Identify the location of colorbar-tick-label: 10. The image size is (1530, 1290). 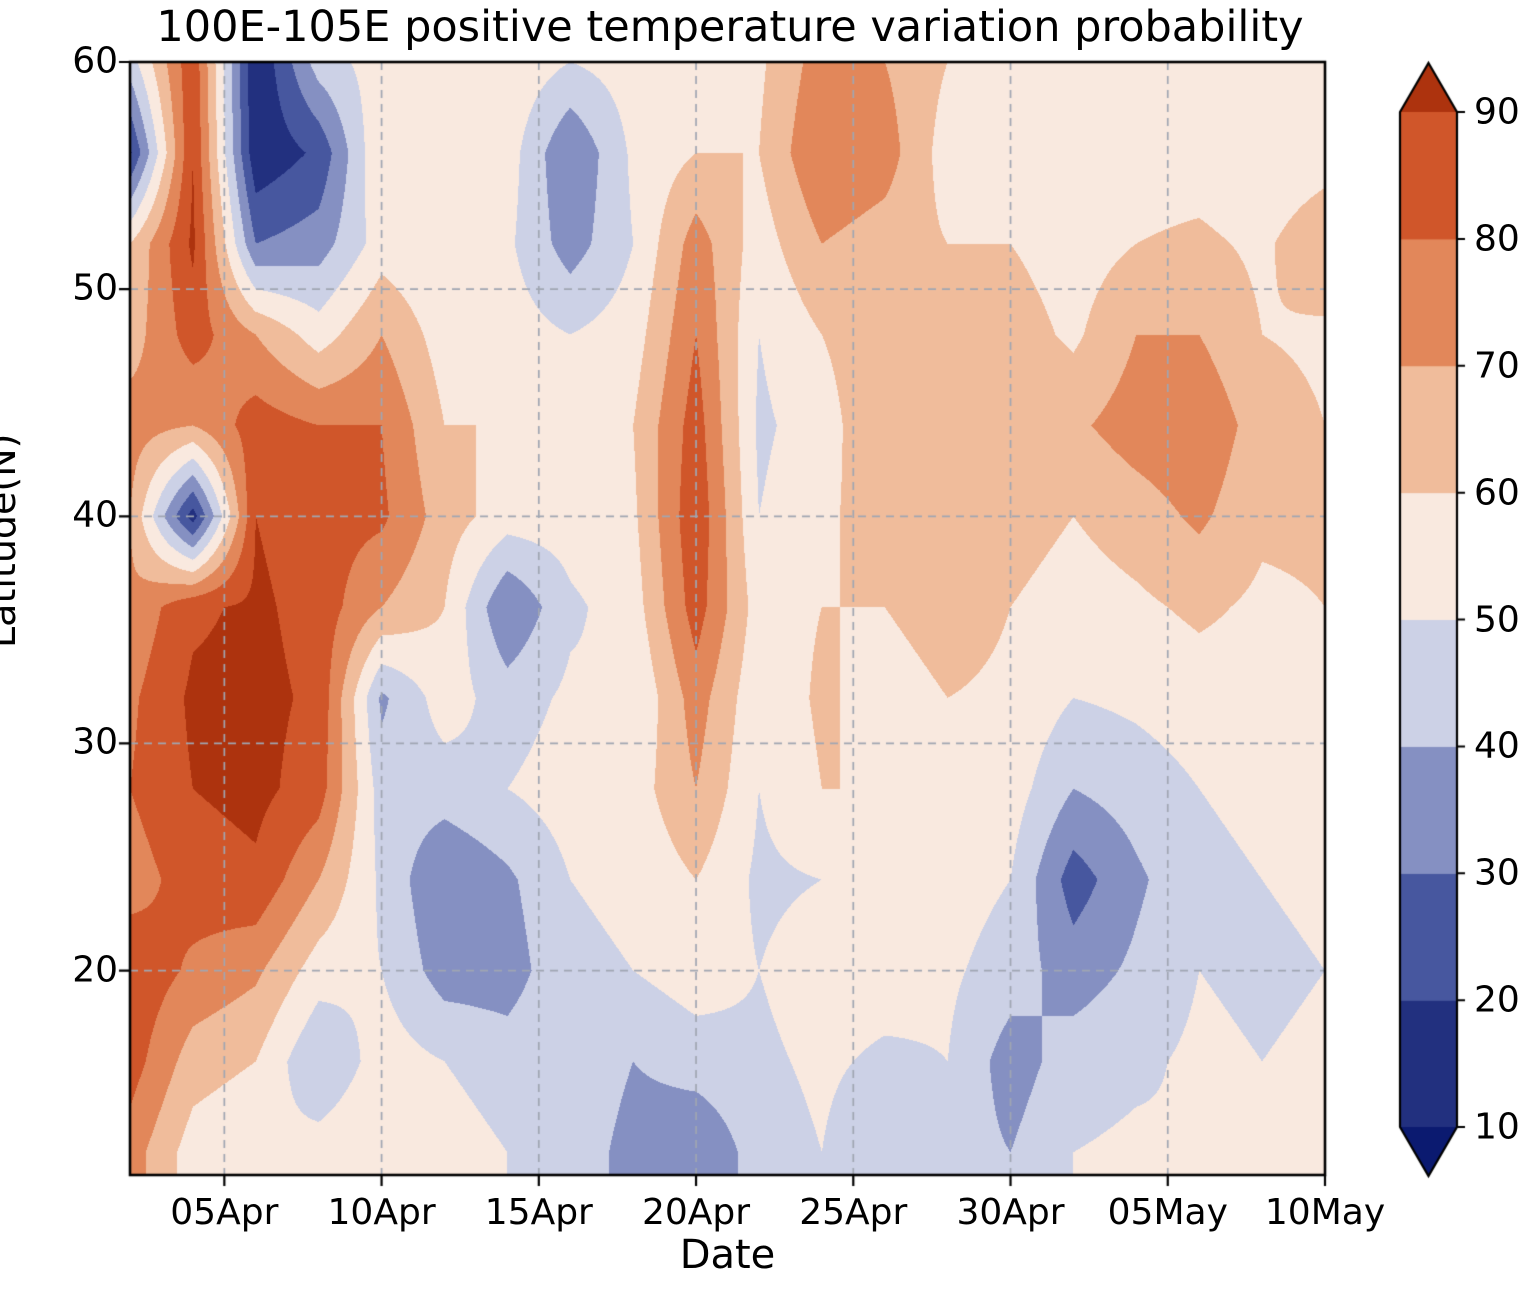
(1497, 1127).